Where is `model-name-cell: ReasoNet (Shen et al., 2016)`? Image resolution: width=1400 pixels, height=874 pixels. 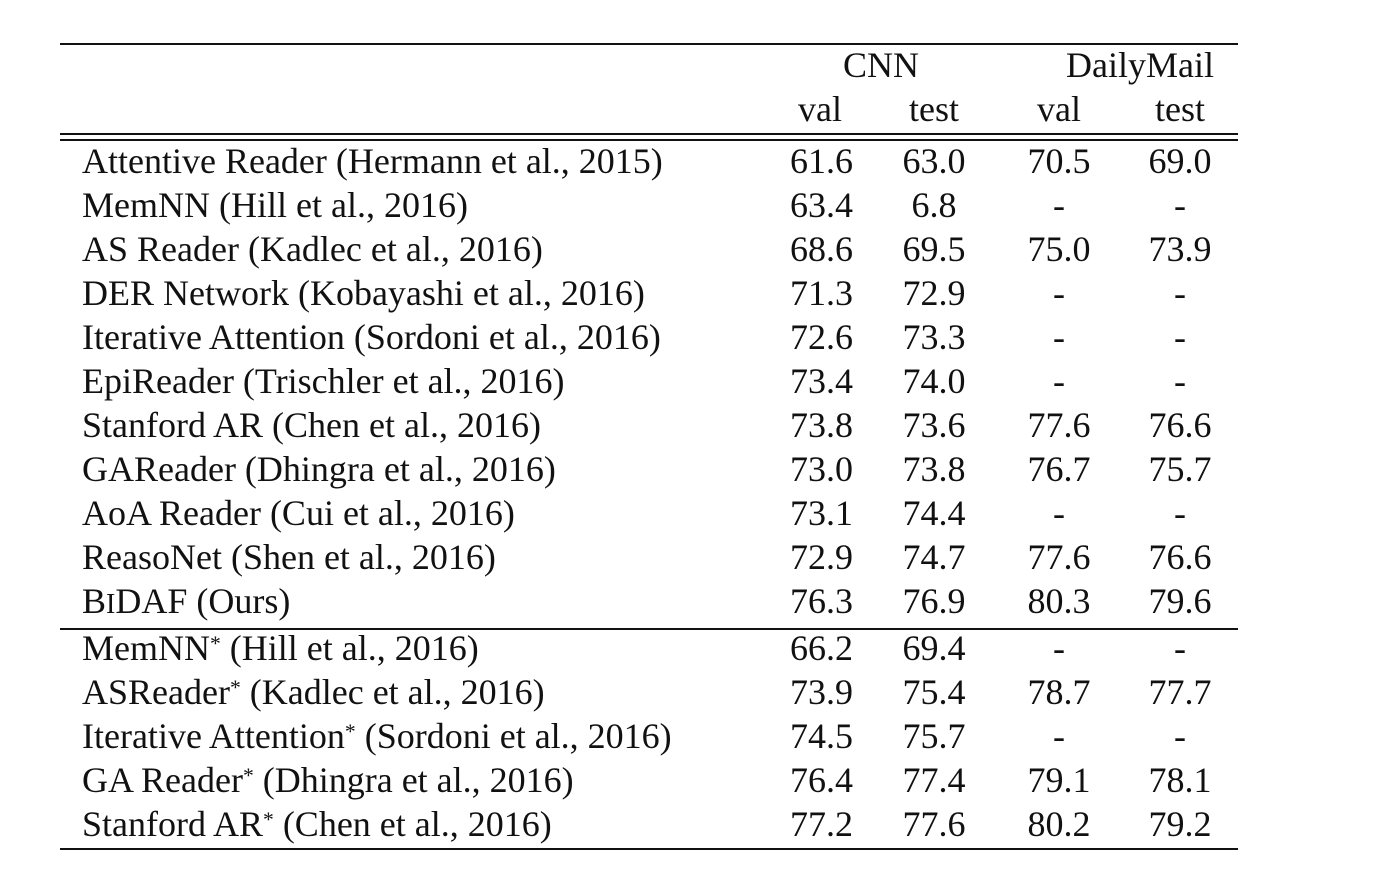
model-name-cell: ReasoNet (Shen et al., 2016) is located at coordinates (289, 557).